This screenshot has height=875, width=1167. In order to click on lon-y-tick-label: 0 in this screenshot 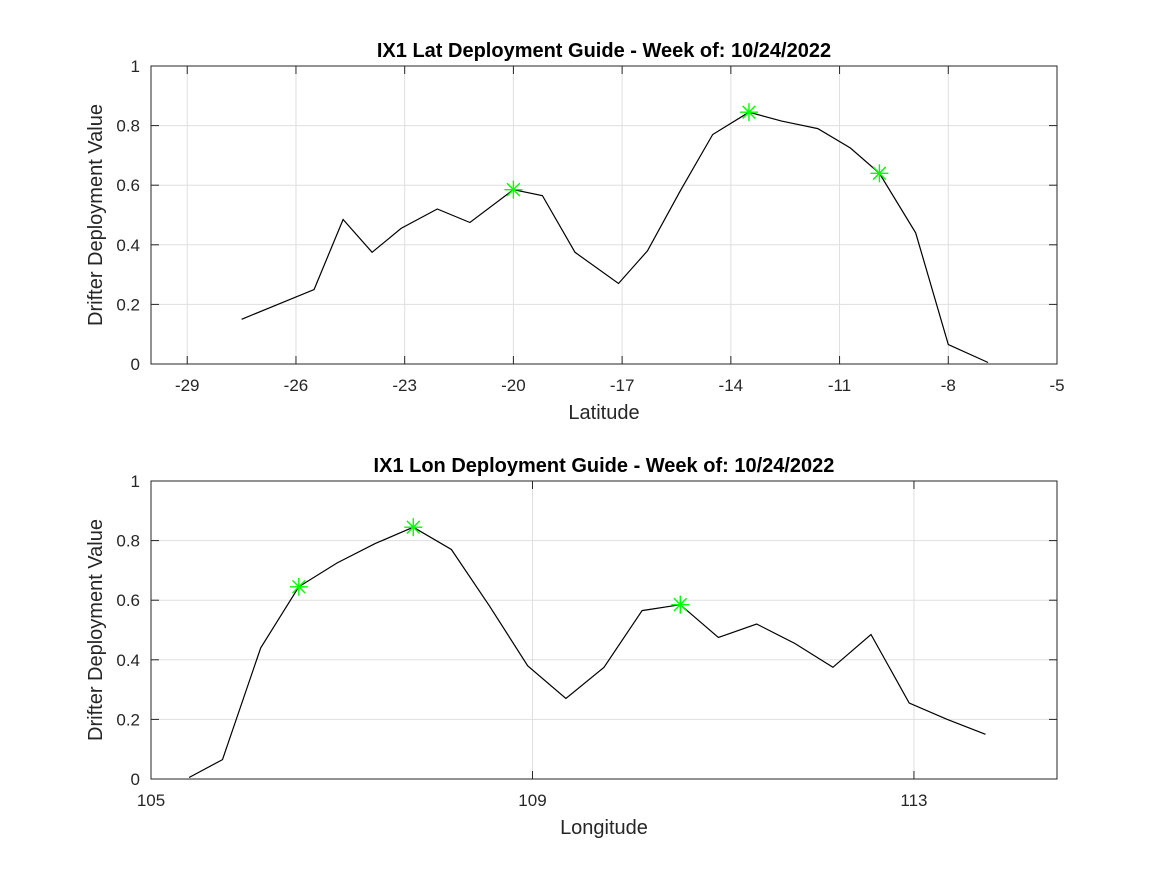, I will do `click(135, 779)`.